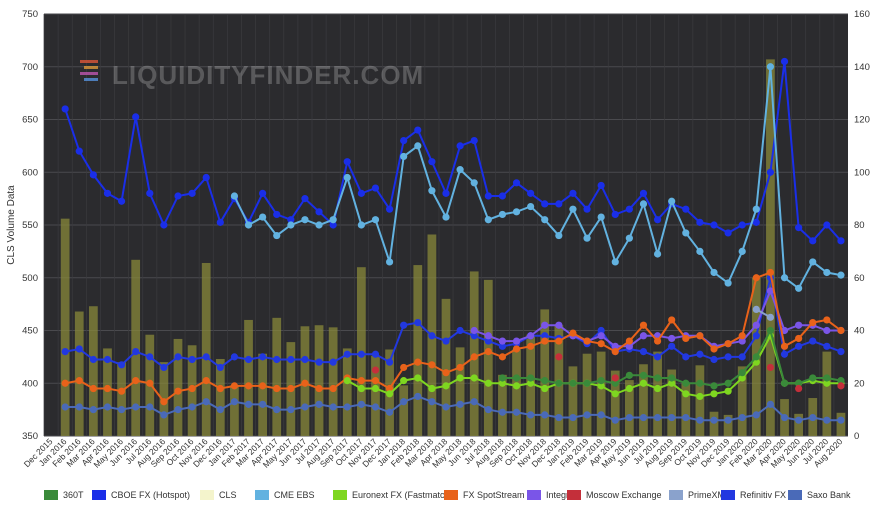 This screenshot has width=883, height=519. Describe the element at coordinates (484, 495) in the screenshot. I see `legend-item: FX SpotStream` at that location.